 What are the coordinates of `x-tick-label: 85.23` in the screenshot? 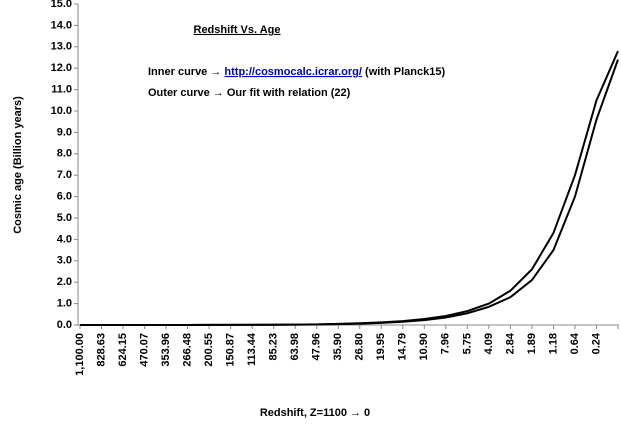 It's located at (274, 347).